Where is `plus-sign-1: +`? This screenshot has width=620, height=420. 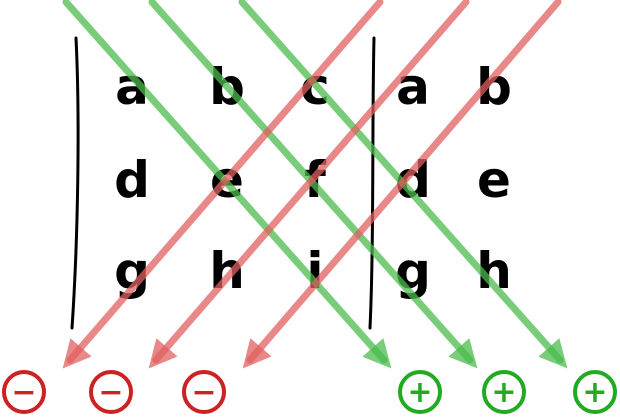
plus-sign-1: + is located at coordinates (420, 392).